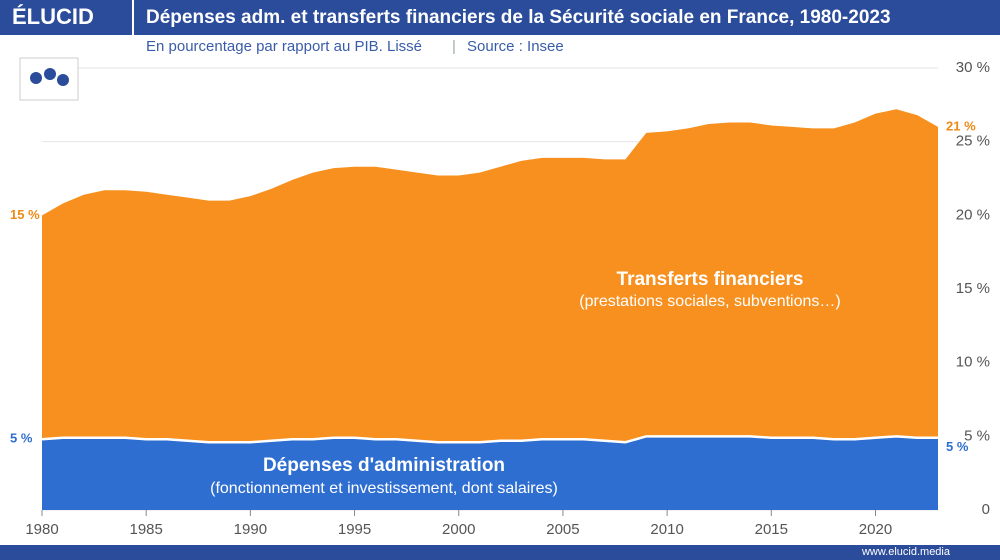 This screenshot has height=560, width=1000. Describe the element at coordinates (973, 214) in the screenshot. I see `y-tick-label: 20 %` at that location.